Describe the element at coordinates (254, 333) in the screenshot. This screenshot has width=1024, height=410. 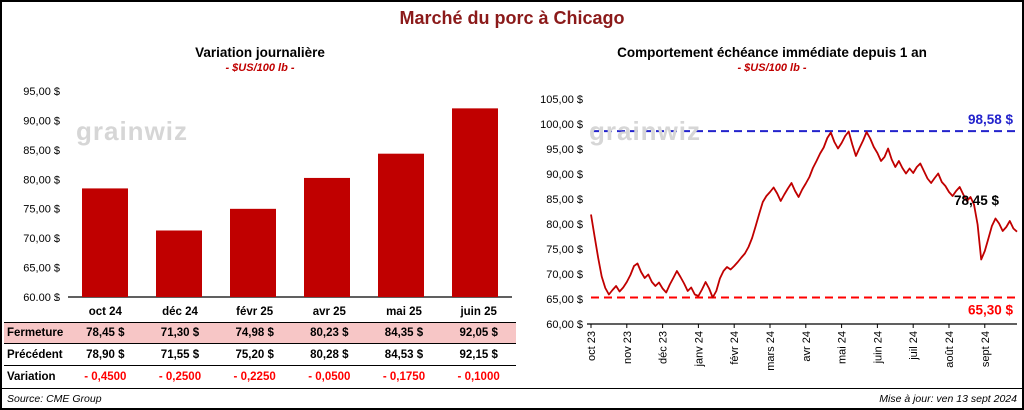
I see `fermeture-value-2: 74,98 $` at that location.